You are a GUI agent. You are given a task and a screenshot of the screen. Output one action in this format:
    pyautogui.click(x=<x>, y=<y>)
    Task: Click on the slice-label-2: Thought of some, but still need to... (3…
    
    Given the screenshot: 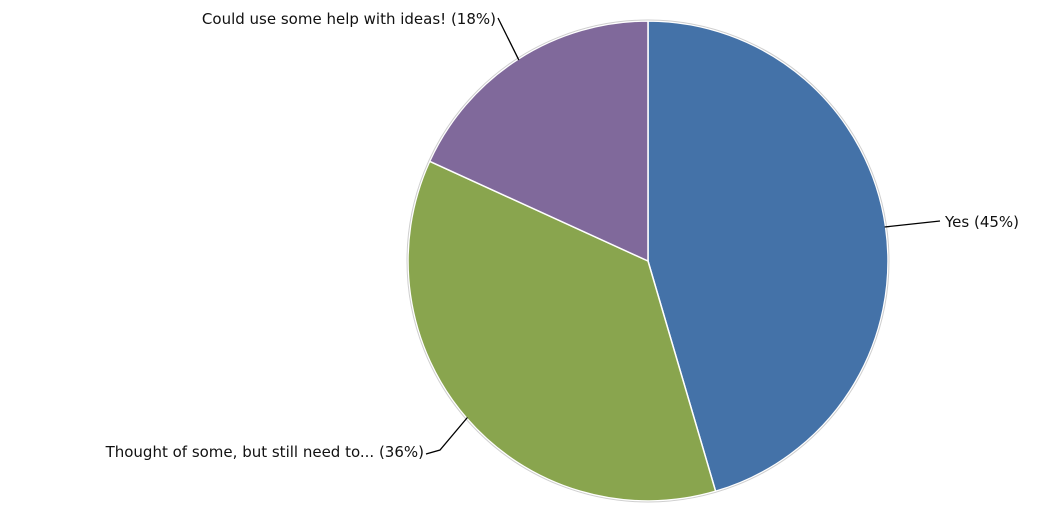 What is the action you would take?
    pyautogui.click(x=264, y=452)
    